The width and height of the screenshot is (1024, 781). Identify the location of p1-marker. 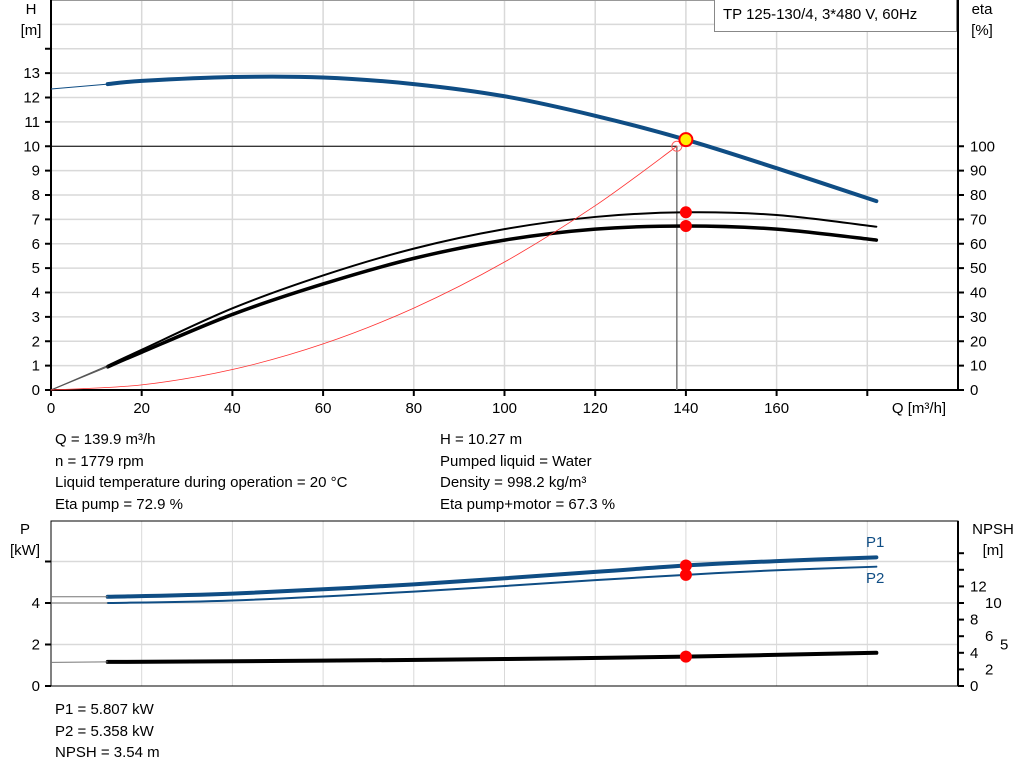
(685, 565).